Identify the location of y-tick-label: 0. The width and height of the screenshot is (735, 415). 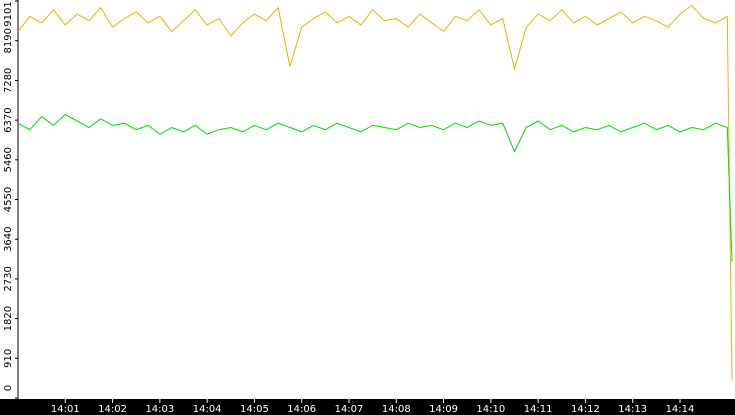
(8, 388).